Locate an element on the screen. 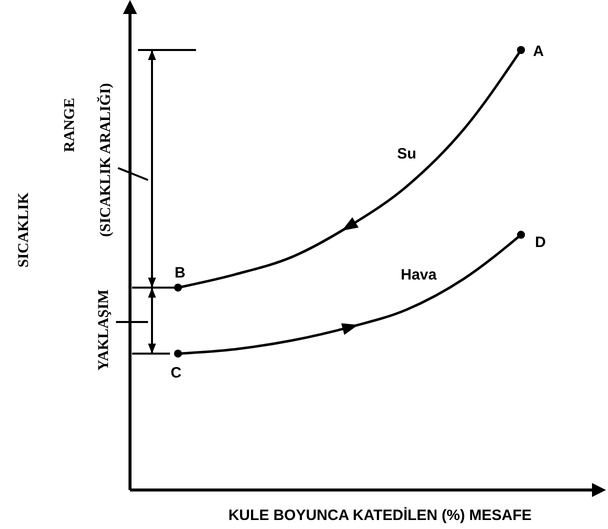 Image resolution: width=608 pixels, height=529 pixels. text: (SICAKLIK ARALIĞI) is located at coordinates (105, 160).